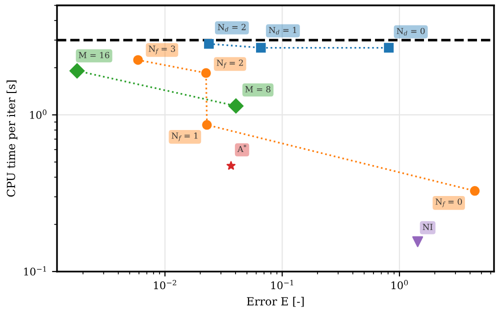 The height and width of the screenshot is (315, 500). I want to click on annotation: N$_{f}$ = 3, so click(162, 50).